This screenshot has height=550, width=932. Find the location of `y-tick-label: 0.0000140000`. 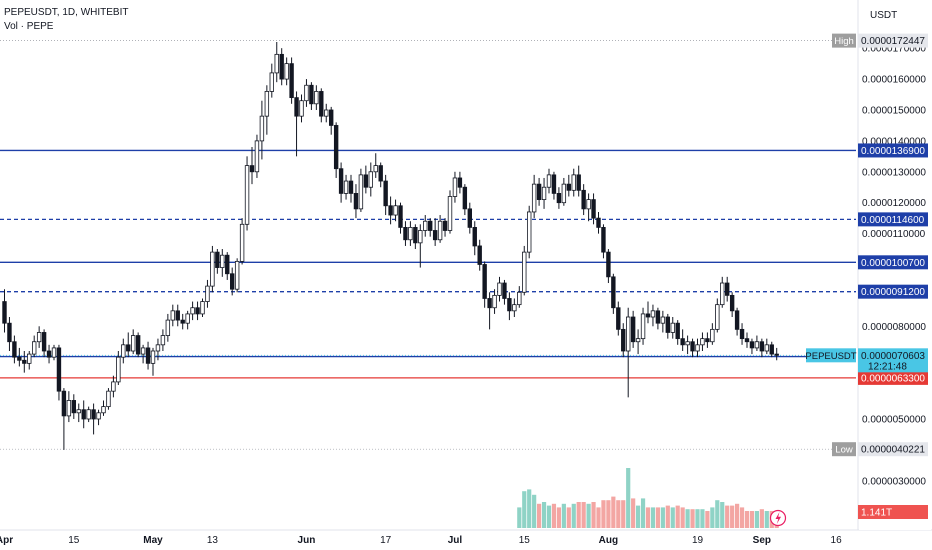

y-tick-label: 0.0000140000 is located at coordinates (894, 141).